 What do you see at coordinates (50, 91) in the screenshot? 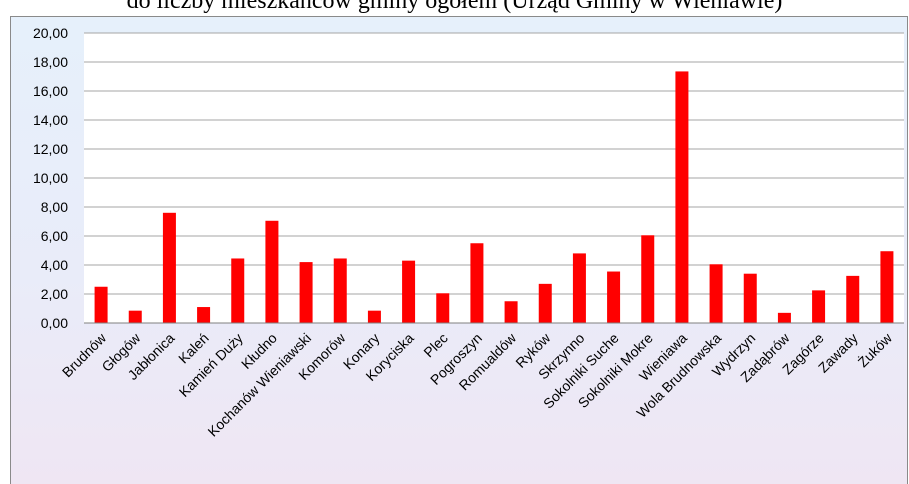
I see `y-tick-label: 16,00` at bounding box center [50, 91].